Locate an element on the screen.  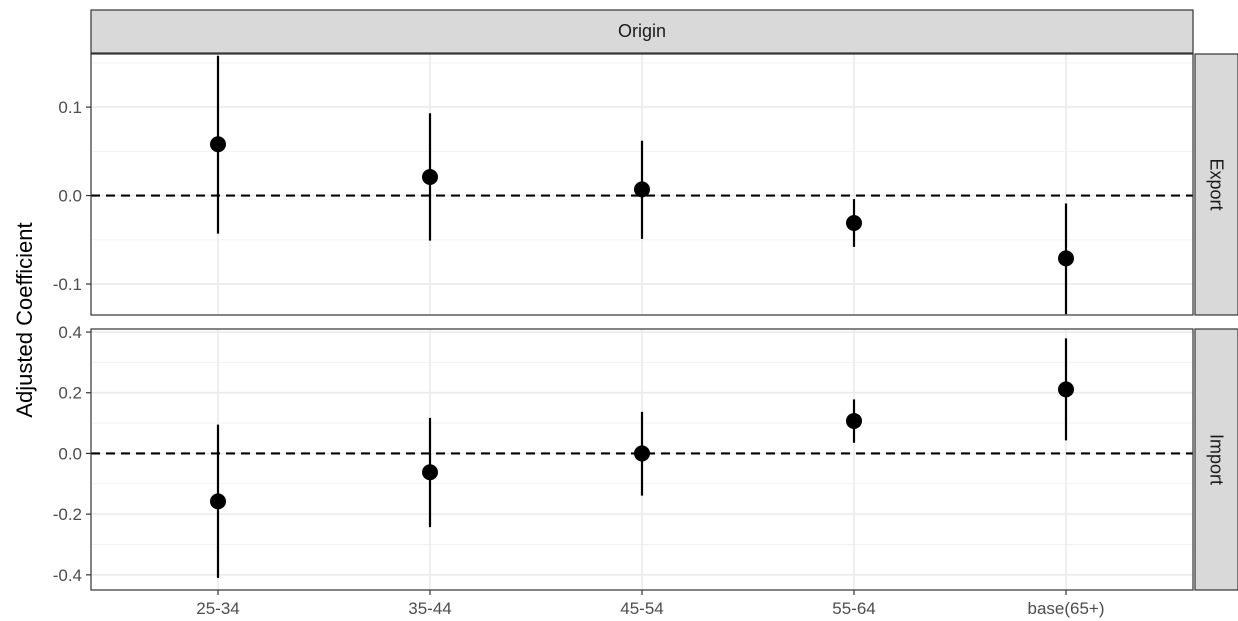
facet-strip-label-import: Import is located at coordinates (1217, 459).